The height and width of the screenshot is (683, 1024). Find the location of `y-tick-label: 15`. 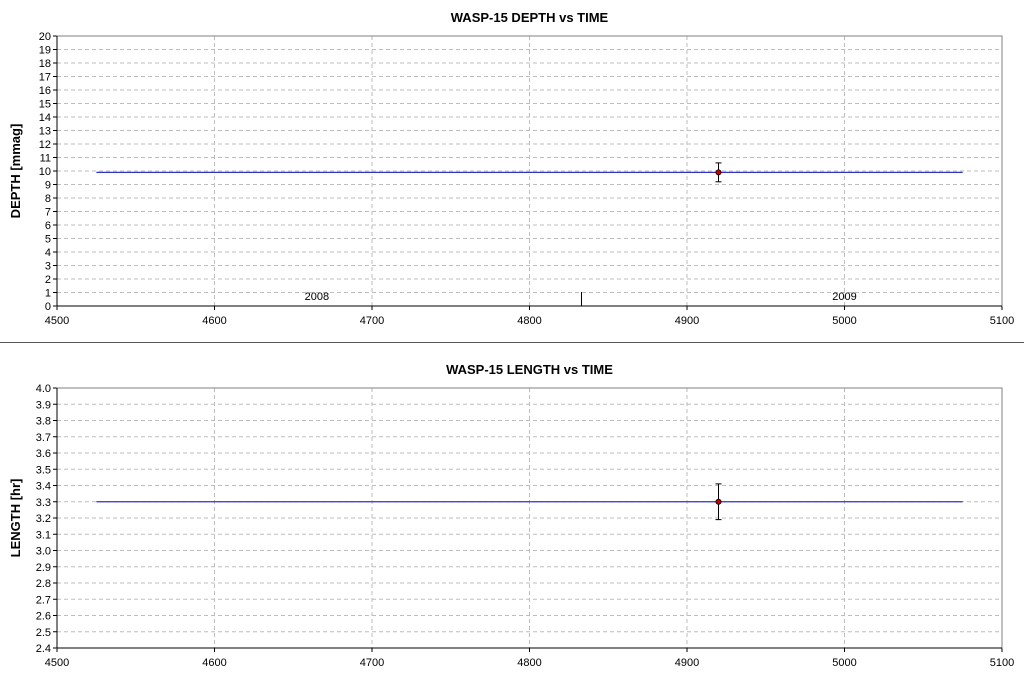

y-tick-label: 15 is located at coordinates (45, 105).